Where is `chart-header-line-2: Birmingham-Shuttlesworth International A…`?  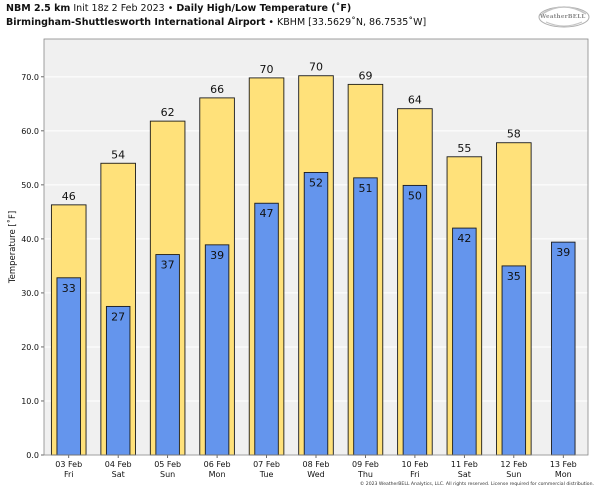
chart-header-line-2: Birmingham-Shuttlesworth International A… is located at coordinates (216, 22).